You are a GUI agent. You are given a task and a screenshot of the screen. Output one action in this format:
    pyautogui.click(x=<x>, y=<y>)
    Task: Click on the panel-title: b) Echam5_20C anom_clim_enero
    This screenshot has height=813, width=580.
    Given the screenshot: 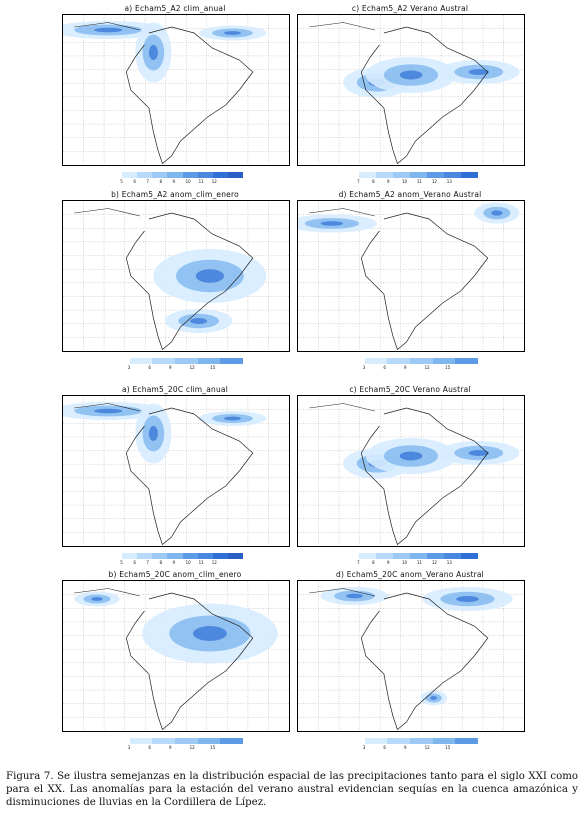 What is the action you would take?
    pyautogui.click(x=175, y=574)
    